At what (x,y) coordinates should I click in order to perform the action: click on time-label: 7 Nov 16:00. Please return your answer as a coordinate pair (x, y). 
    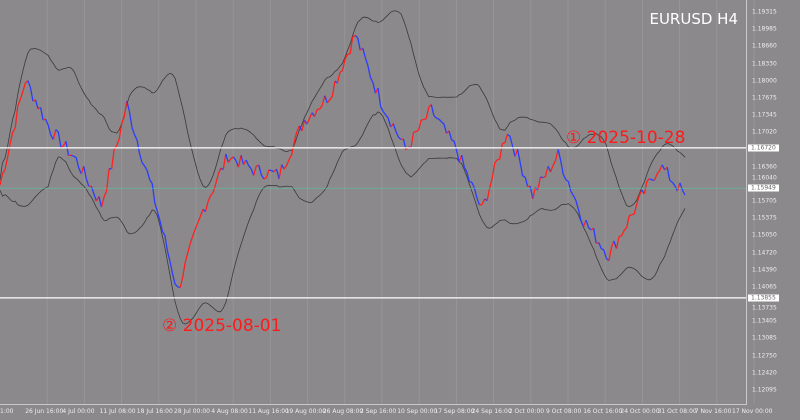
    Looking at the image, I should click on (713, 411).